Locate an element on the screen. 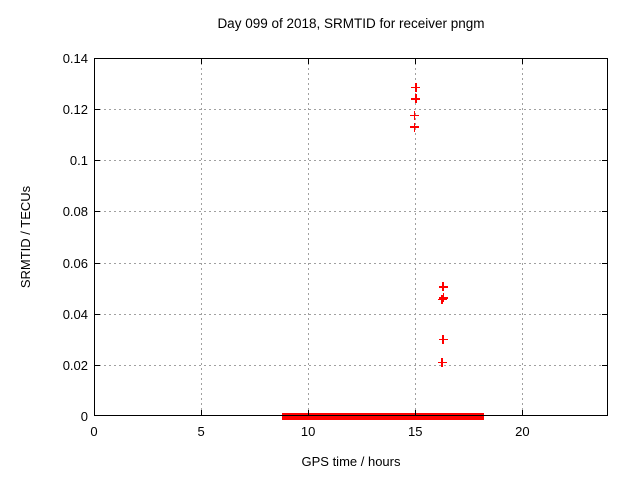 The image size is (640, 480). y-tick-label: 0.12 is located at coordinates (75, 110).